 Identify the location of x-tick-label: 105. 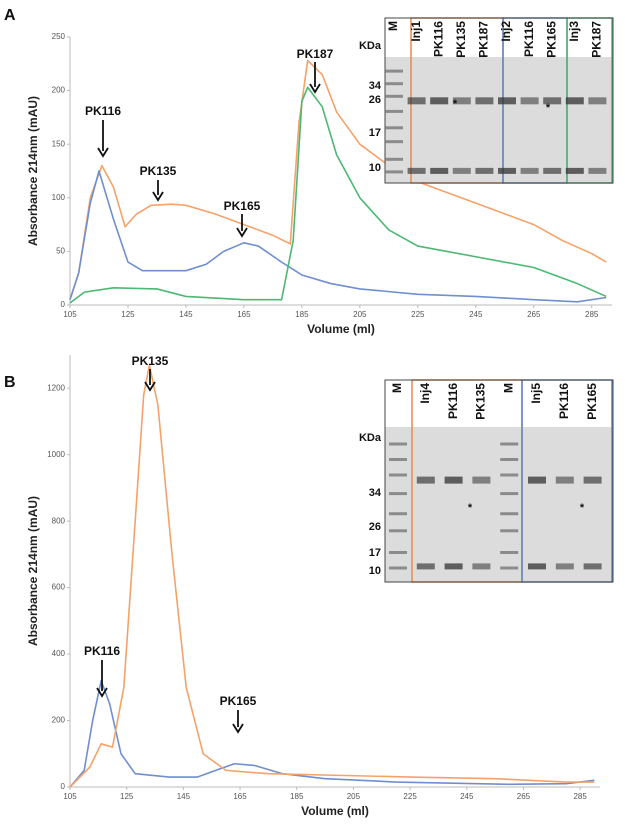
(70, 314).